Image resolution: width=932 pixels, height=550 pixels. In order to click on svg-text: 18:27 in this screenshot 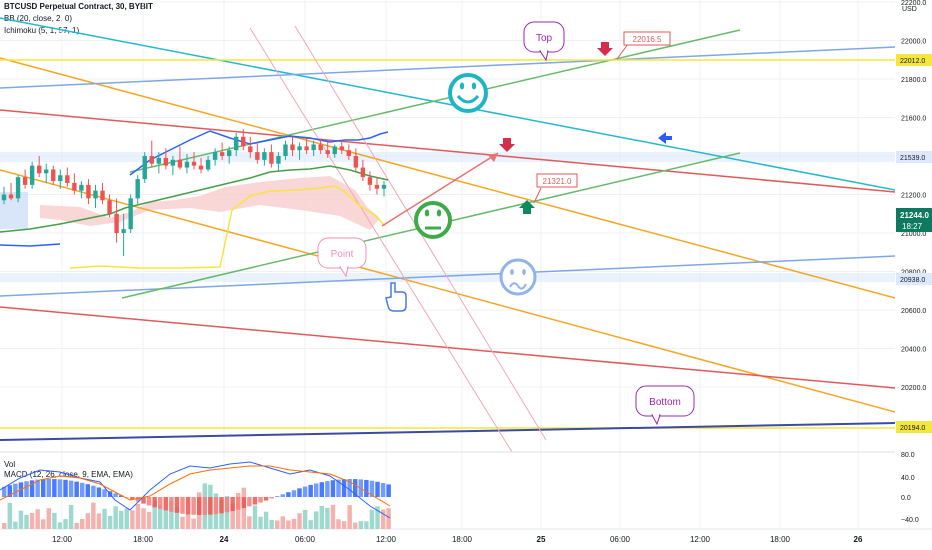, I will do `click(912, 226)`.